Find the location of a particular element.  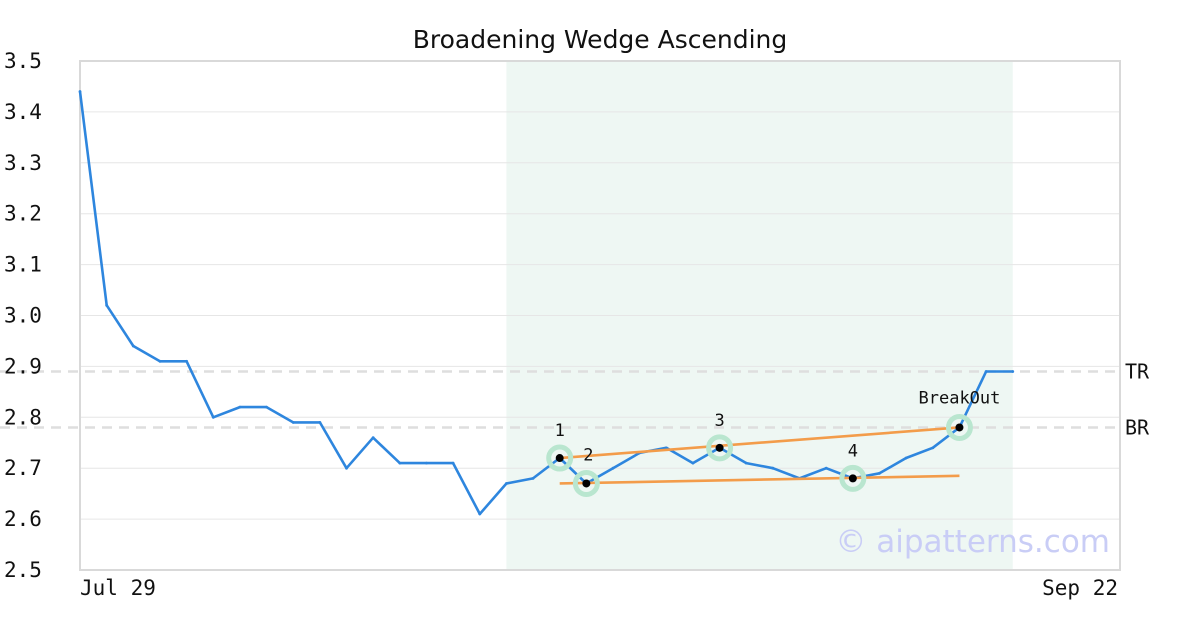

y-tick-label: 2.5 is located at coordinates (23, 570).